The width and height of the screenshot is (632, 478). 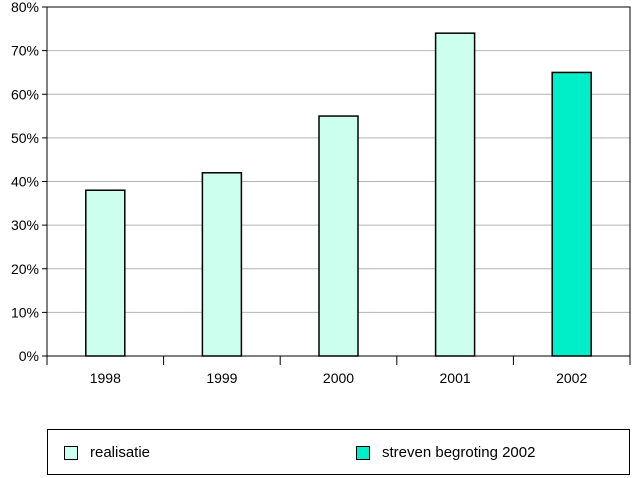 I want to click on legend-label-streven: streven begroting 2002, so click(x=459, y=452).